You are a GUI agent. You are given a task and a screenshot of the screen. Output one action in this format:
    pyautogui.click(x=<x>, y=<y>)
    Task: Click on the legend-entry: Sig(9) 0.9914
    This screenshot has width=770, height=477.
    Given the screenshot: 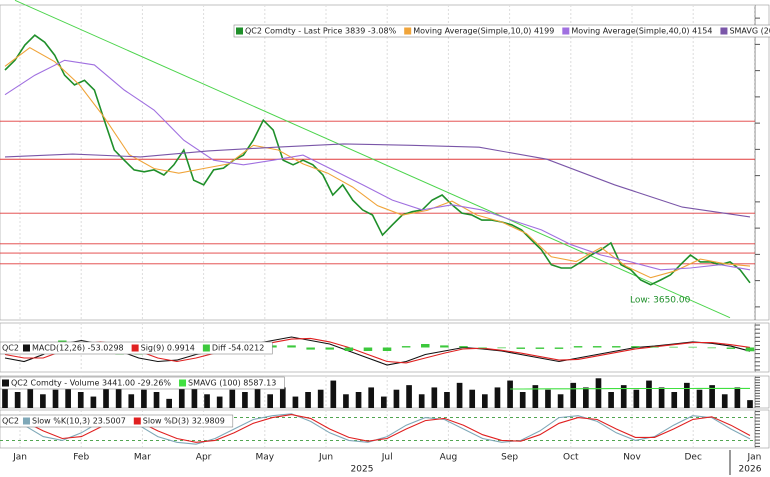 What is the action you would take?
    pyautogui.click(x=168, y=348)
    